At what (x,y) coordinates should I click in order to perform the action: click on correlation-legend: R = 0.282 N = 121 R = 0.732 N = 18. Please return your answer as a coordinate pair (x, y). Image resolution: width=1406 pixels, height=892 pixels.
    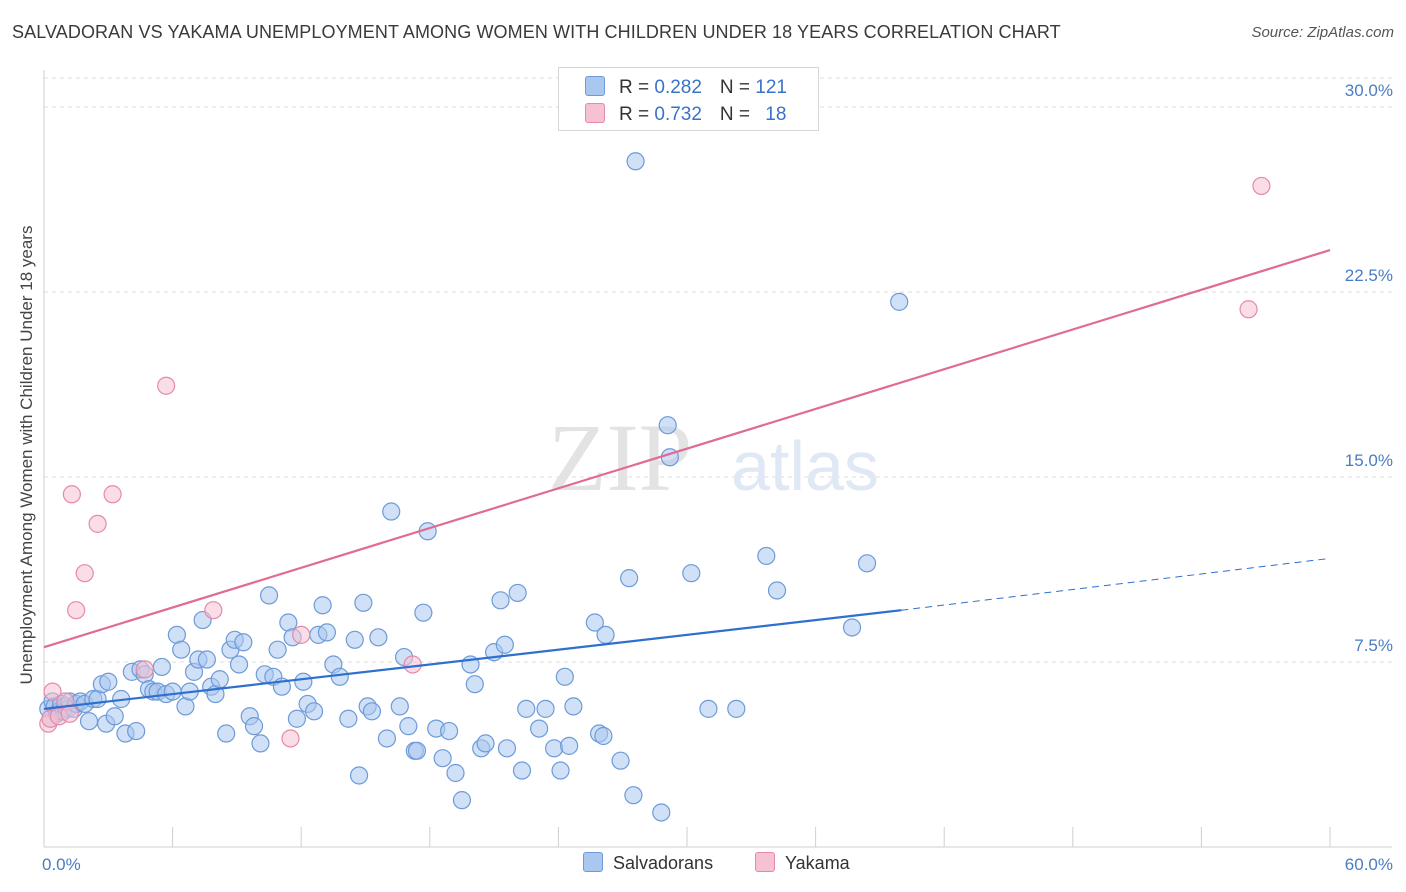
    Looking at the image, I should click on (688, 99).